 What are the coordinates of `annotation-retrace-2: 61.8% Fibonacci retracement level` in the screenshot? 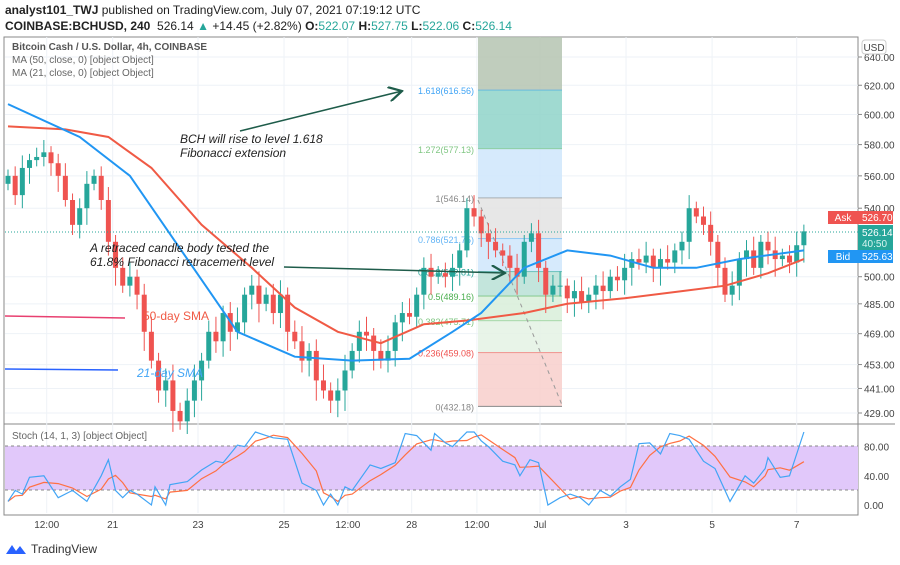 It's located at (182, 262).